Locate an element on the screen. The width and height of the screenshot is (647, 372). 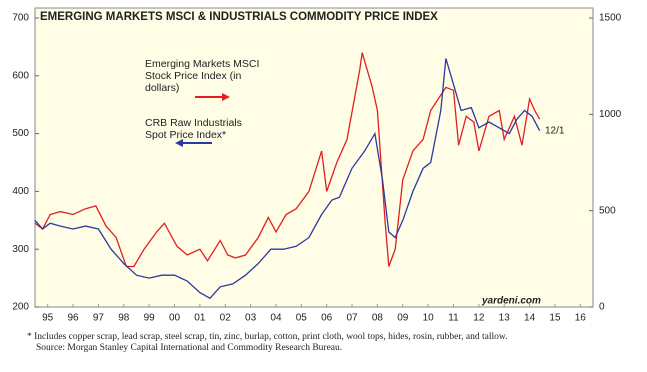
x-tick-label: 95 is located at coordinates (48, 318).